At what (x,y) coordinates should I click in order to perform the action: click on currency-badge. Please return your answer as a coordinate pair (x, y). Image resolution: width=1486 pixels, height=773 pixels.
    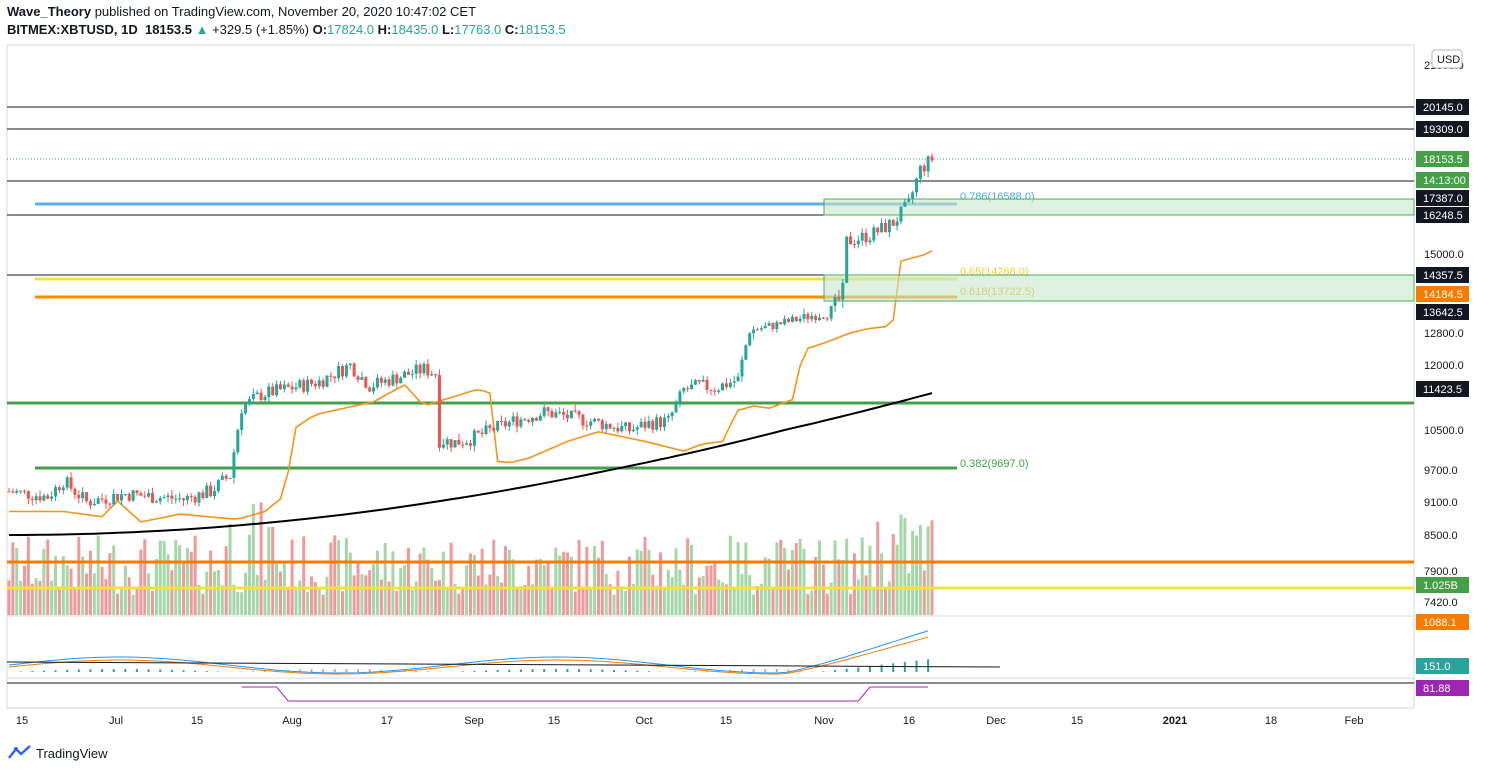
    Looking at the image, I should click on (1447, 59).